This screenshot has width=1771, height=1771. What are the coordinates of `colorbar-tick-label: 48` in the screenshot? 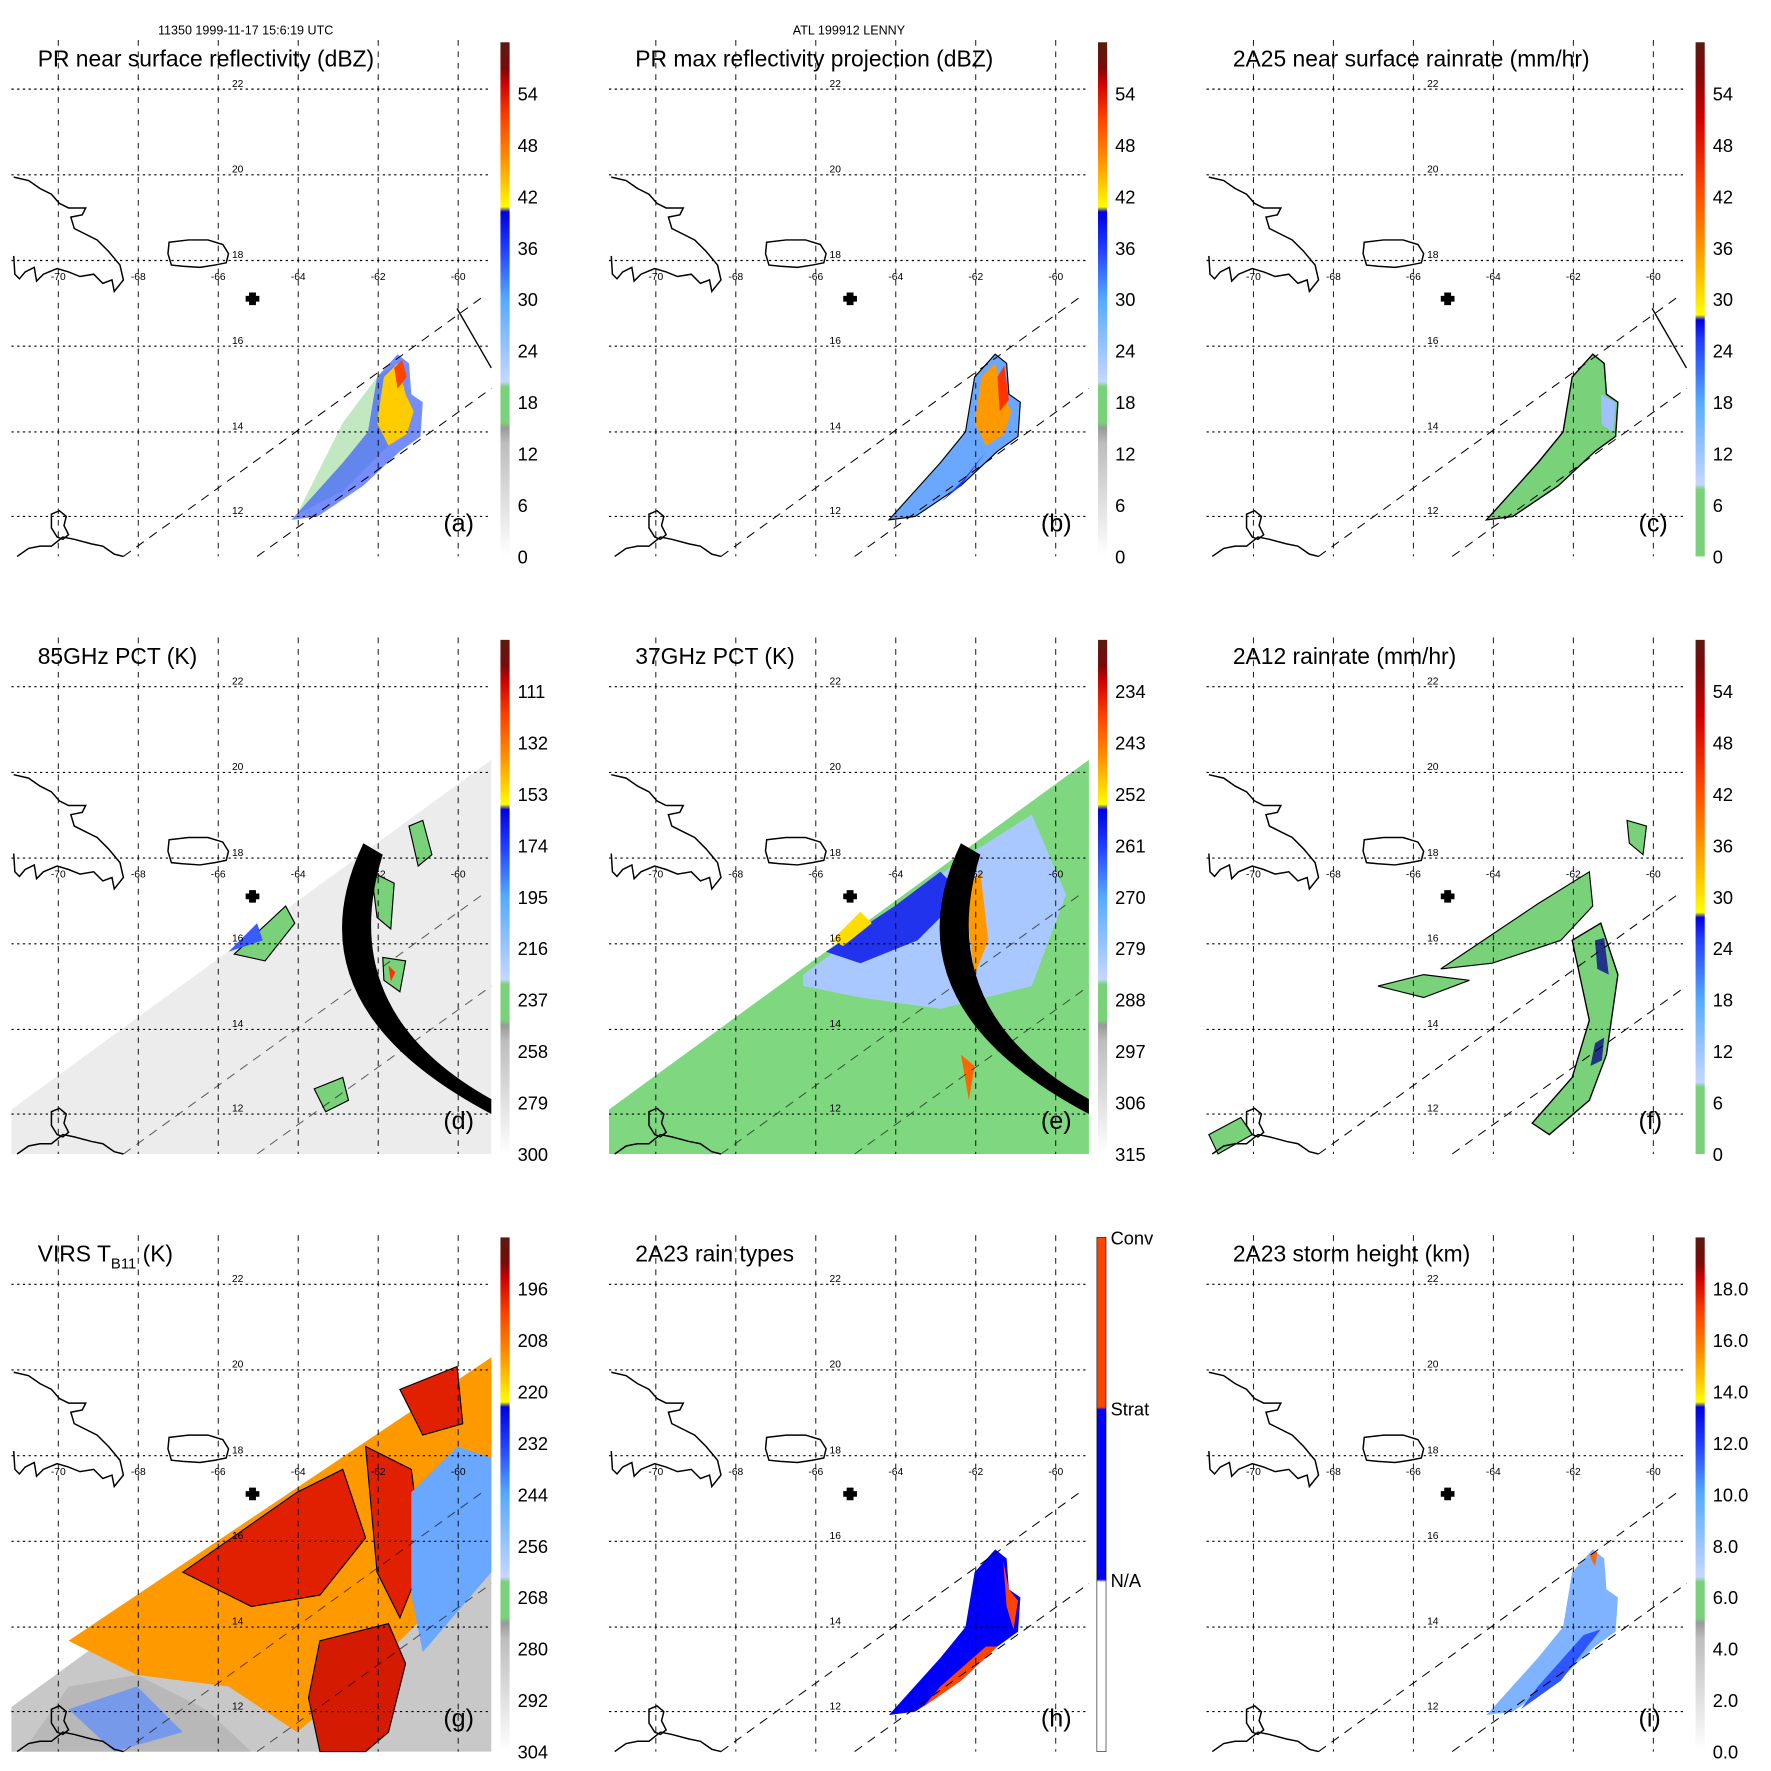 It's located at (1723, 145).